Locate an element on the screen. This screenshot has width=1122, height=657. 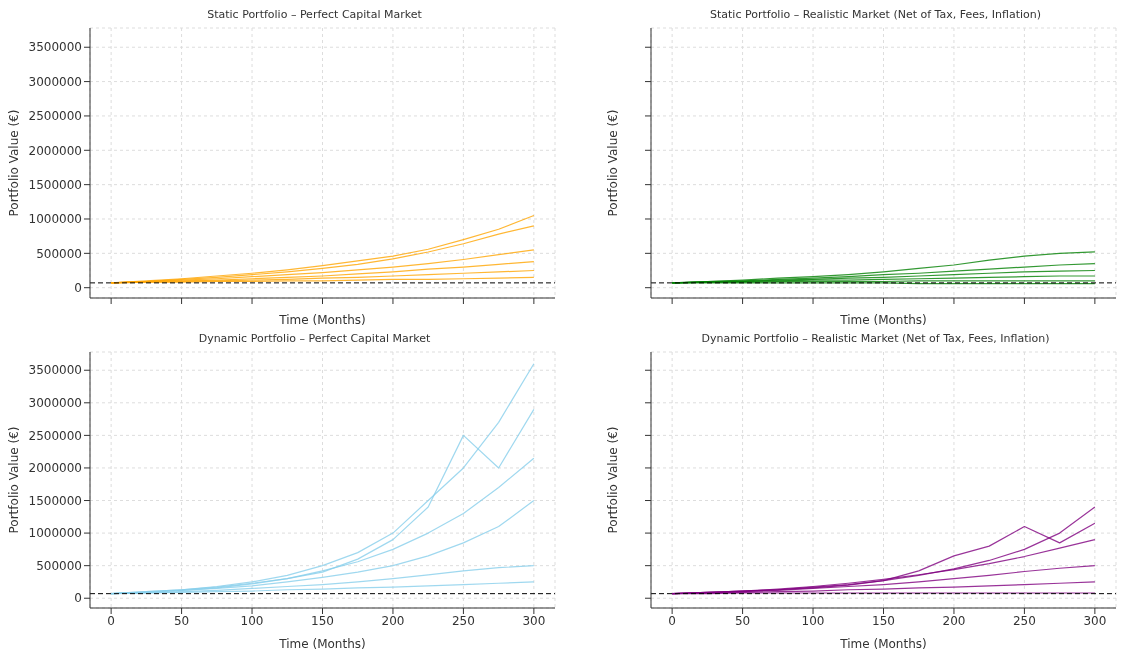
chart-title: Static Portfolio – Realistic Market (Net of Tax, Fees, Inflation) is located at coordinates (875, 15).